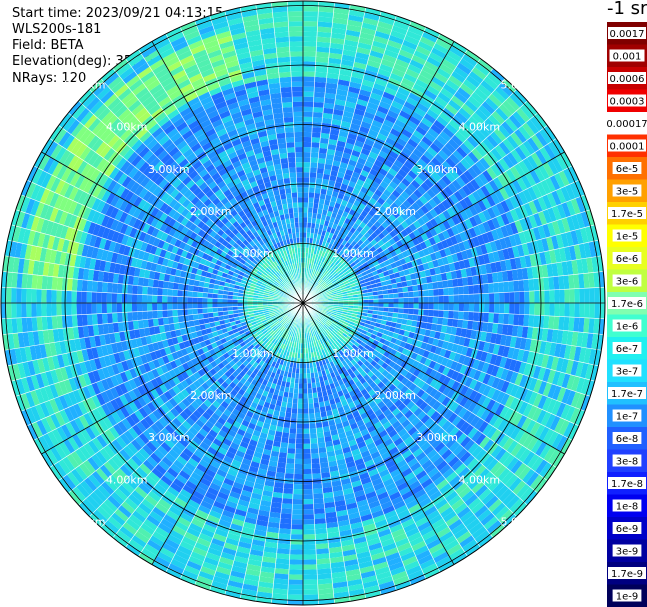 The image size is (647, 607). Describe the element at coordinates (627, 552) in the screenshot. I see `colorbar-label: 3e-9` at that location.